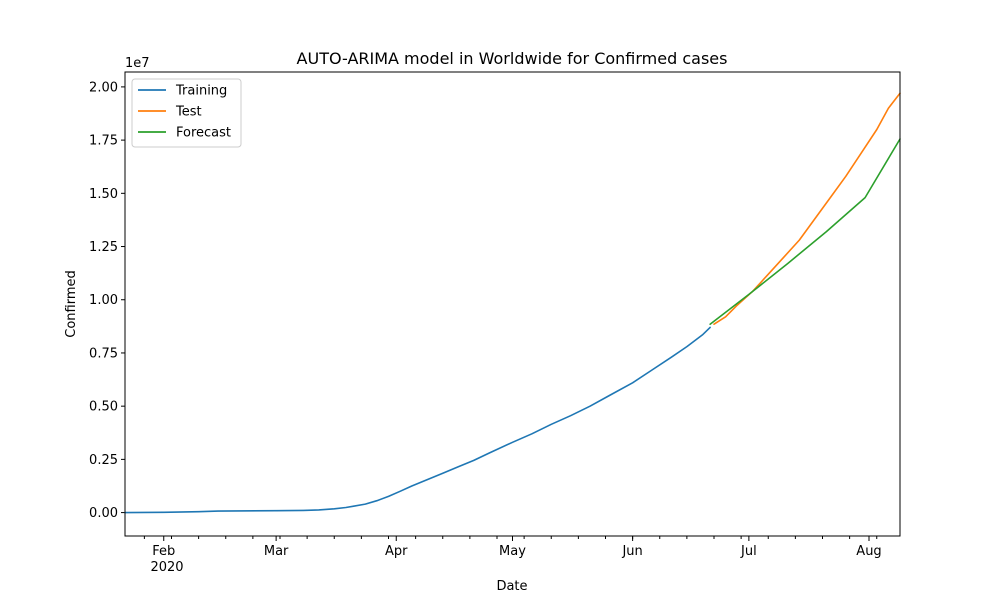  What do you see at coordinates (103, 247) in the screenshot?
I see `y-tick-label: 1.25` at bounding box center [103, 247].